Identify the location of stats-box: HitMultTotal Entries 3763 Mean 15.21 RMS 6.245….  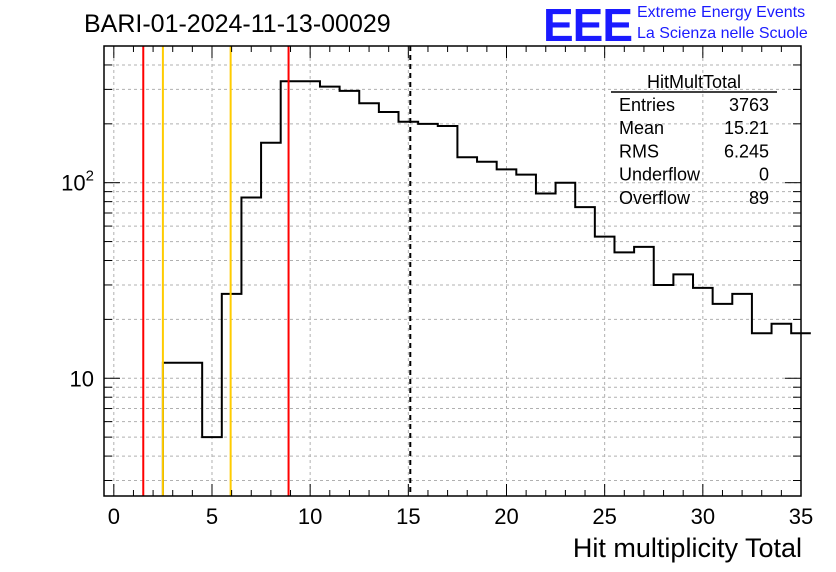
(694, 140).